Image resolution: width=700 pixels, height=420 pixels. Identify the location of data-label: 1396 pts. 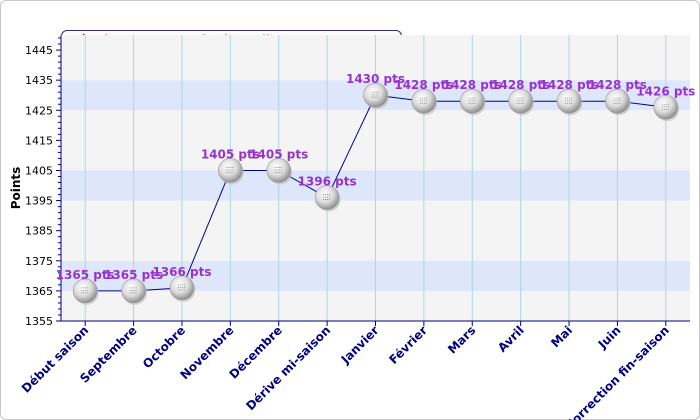
(327, 182).